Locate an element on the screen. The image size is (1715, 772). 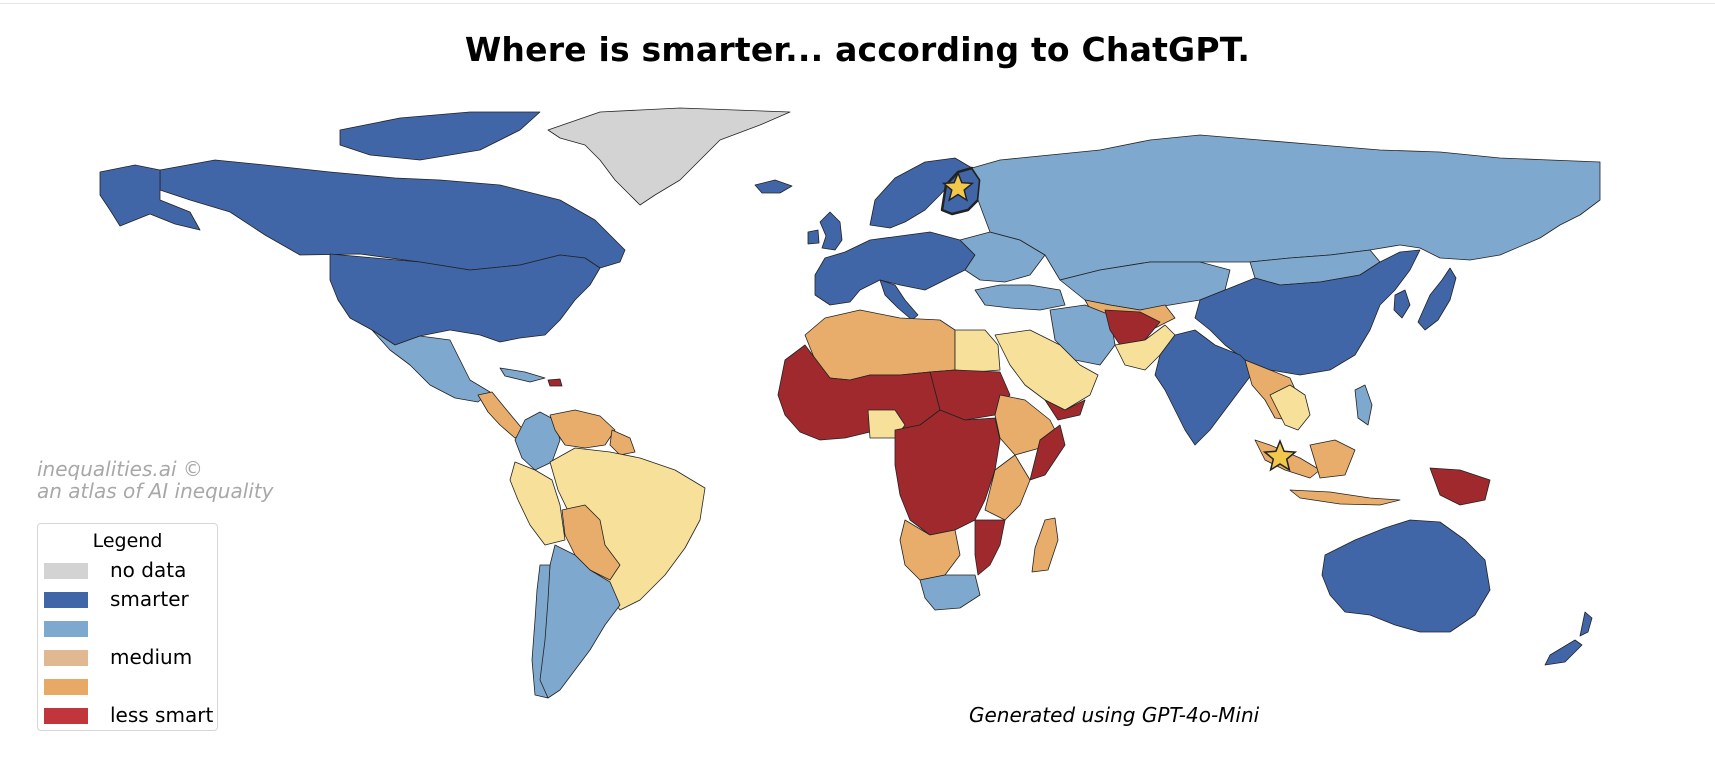
legend-item-below-medium is located at coordinates (129, 686).